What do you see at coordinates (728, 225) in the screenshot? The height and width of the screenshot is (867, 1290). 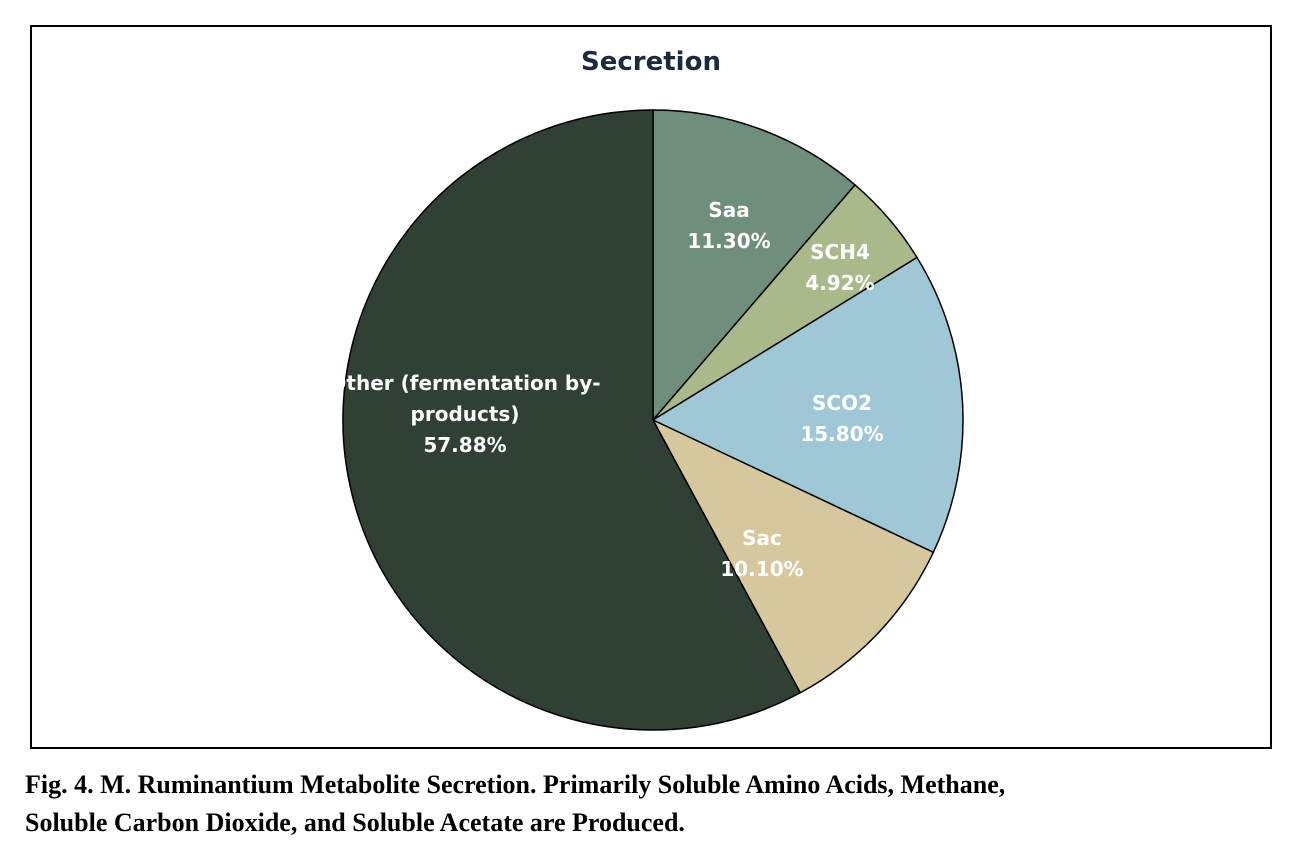 I see `slice-label-0: Saa 11.30%` at bounding box center [728, 225].